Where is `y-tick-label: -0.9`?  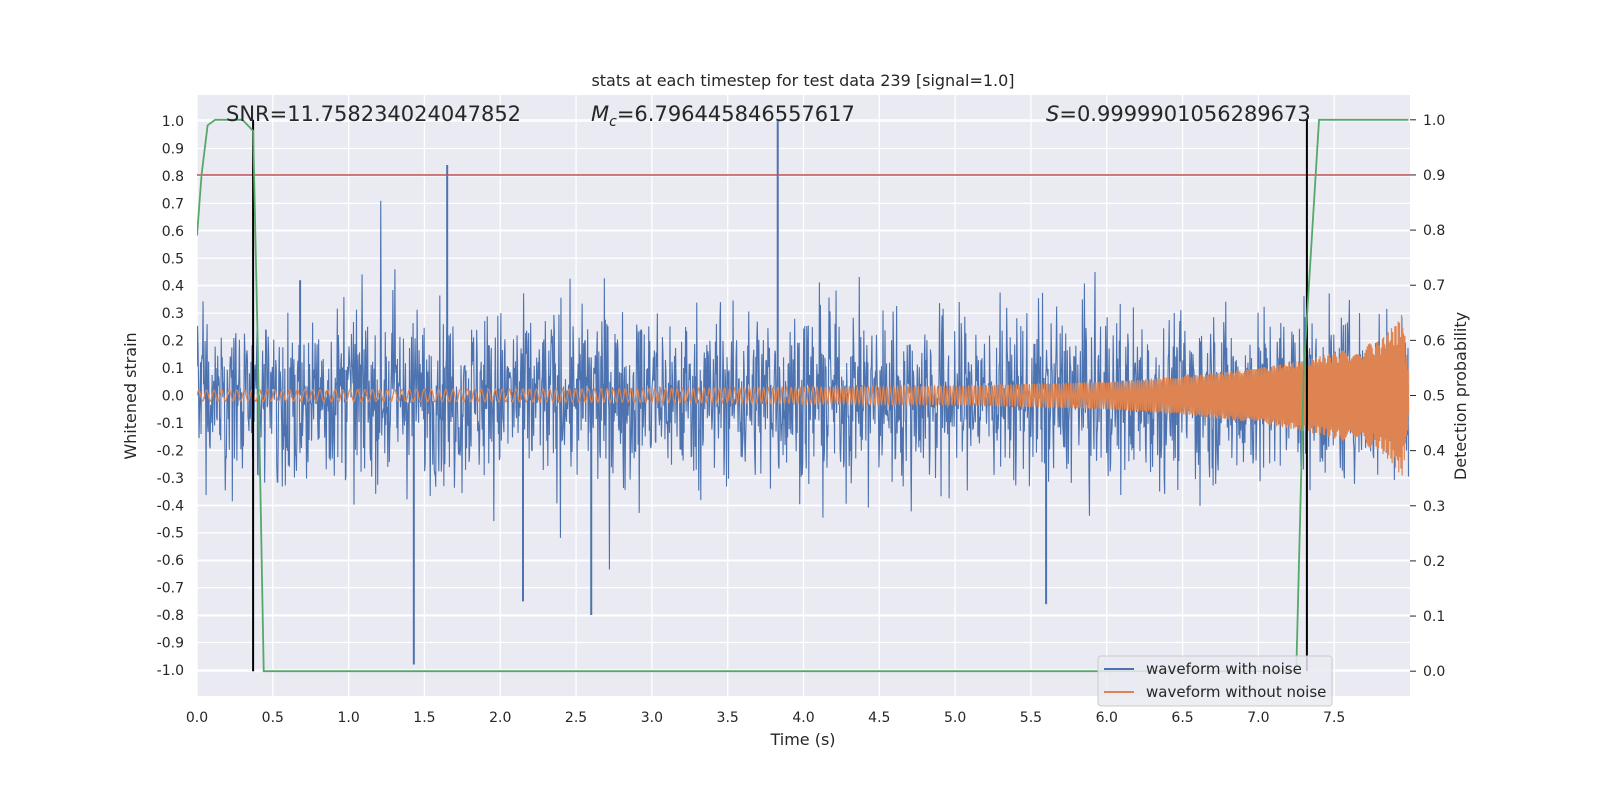
y-tick-label: -0.9 is located at coordinates (170, 643).